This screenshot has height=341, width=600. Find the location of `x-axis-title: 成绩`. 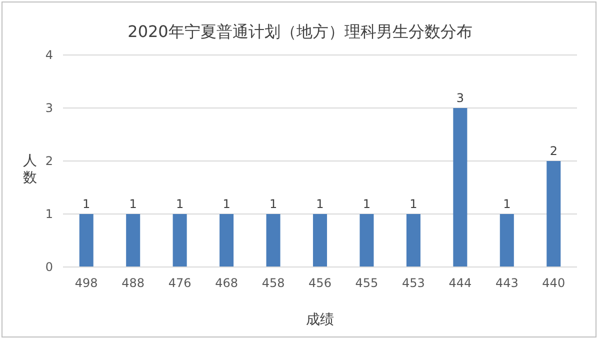

x-axis-title: 成绩 is located at coordinates (320, 320).